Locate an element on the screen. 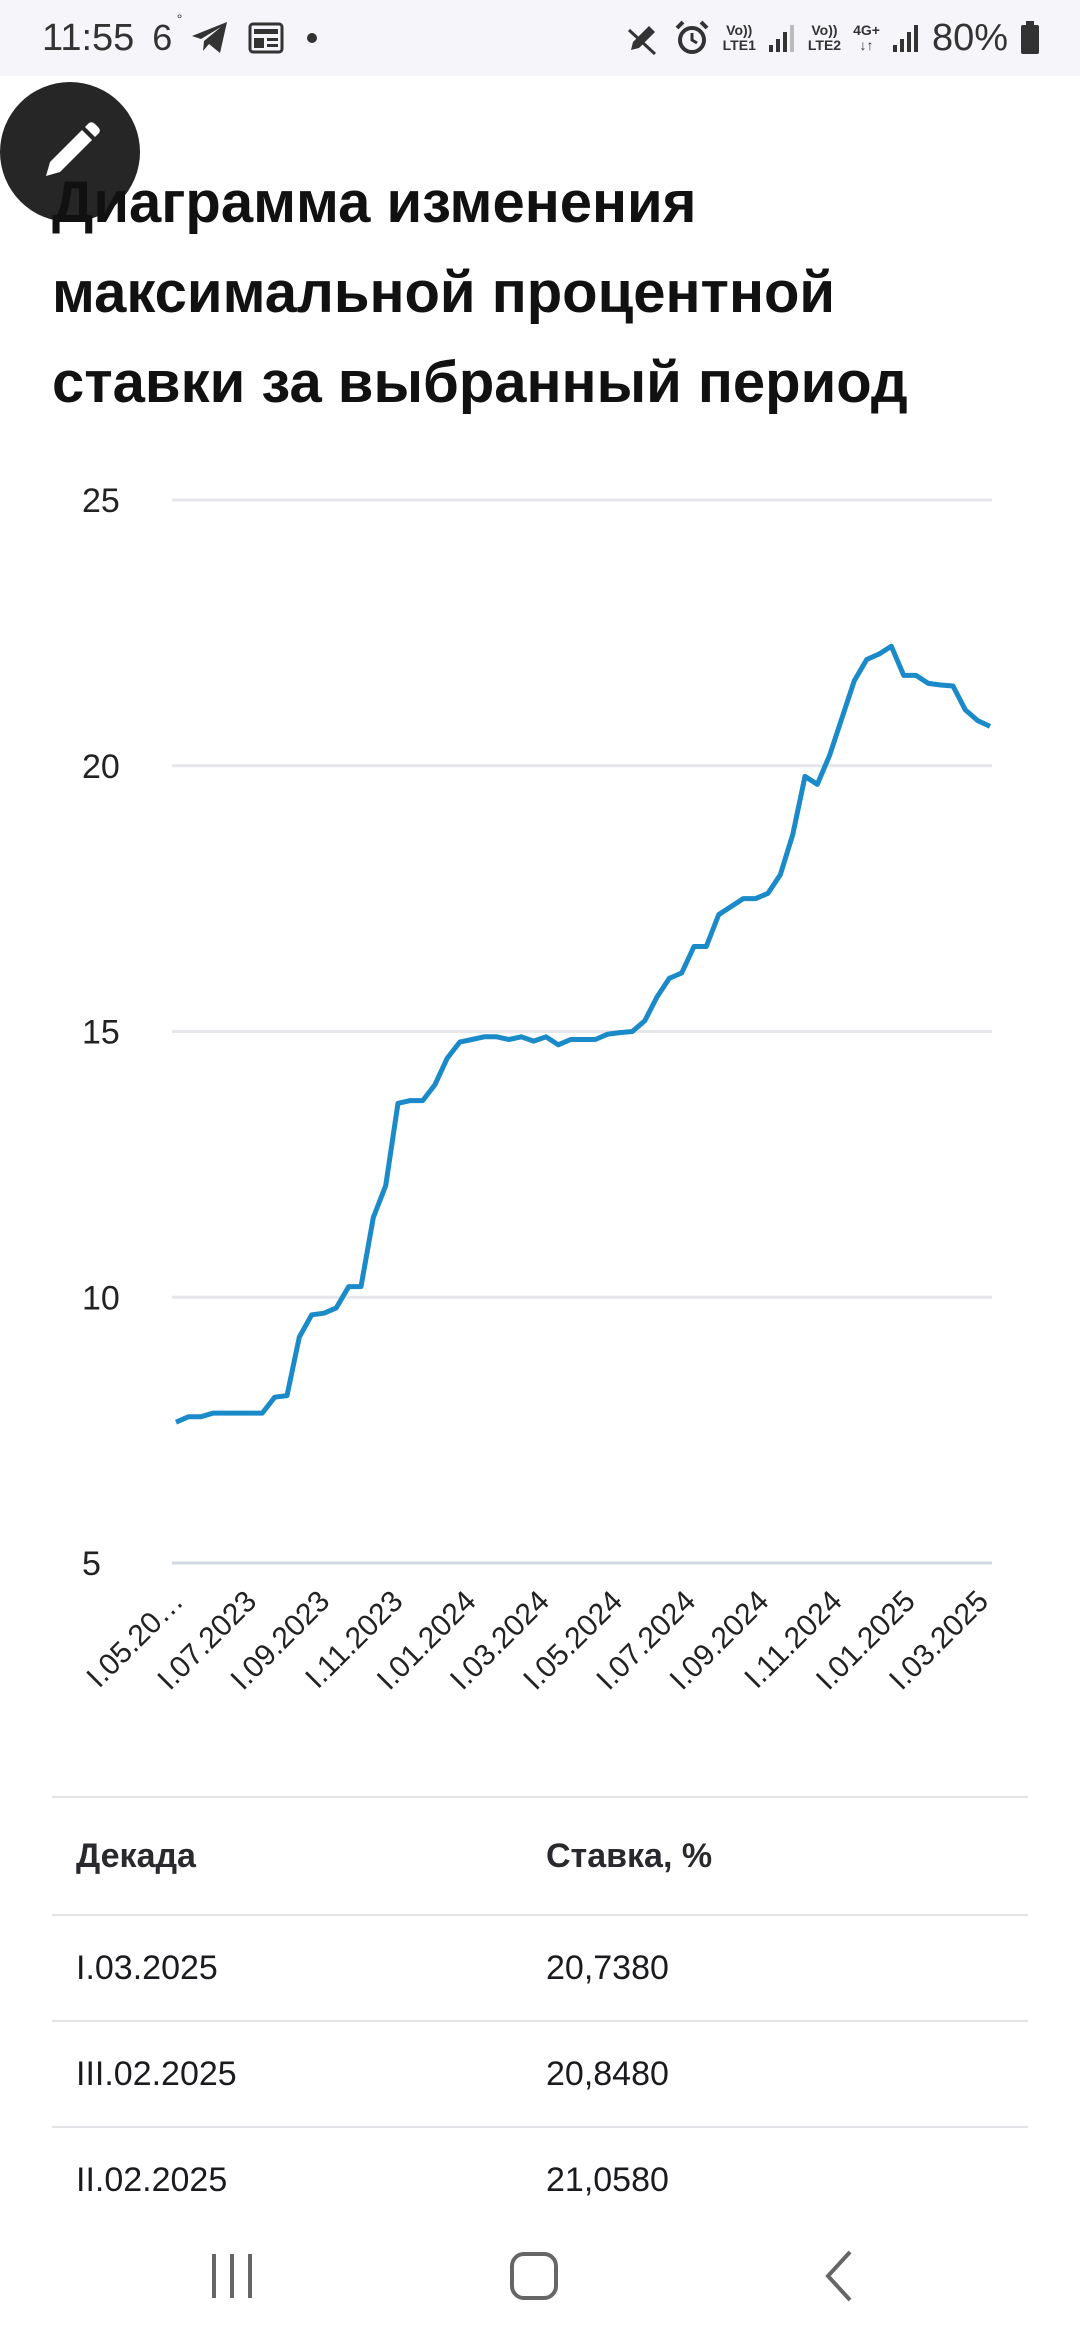  navigation-bar is located at coordinates (540, 2274).